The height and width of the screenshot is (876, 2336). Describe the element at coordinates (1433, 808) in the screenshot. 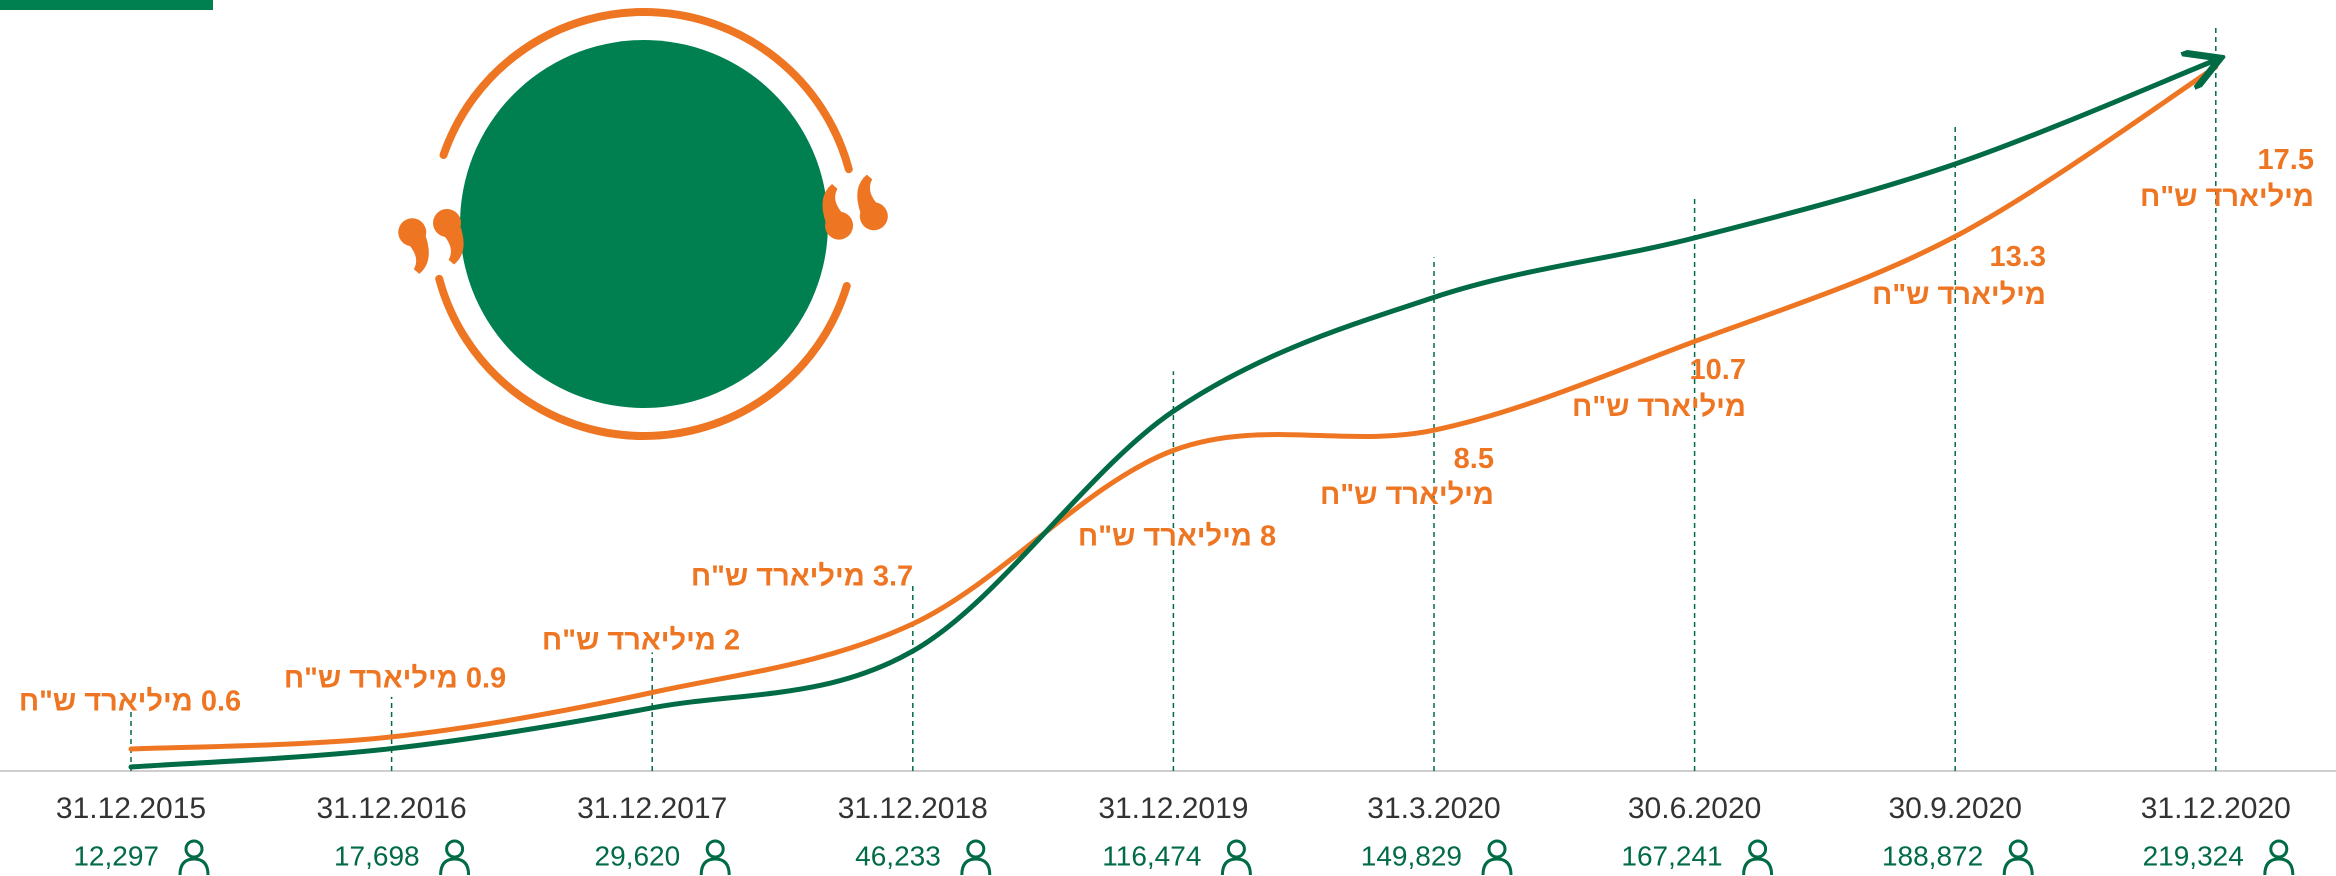

I see `date-label: 31.3.2020` at that location.